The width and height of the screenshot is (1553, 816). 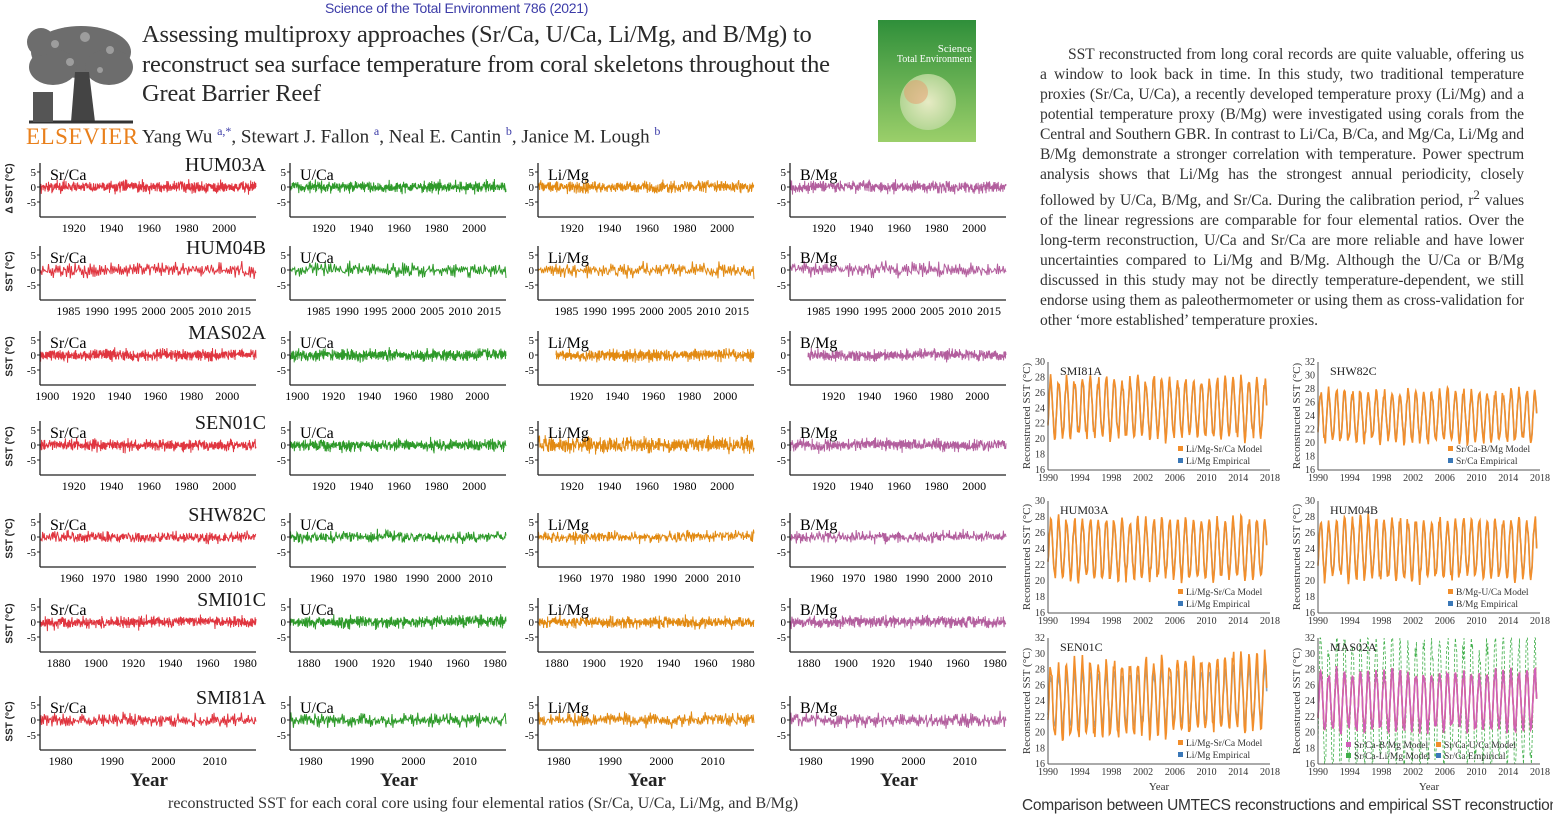 What do you see at coordinates (1350, 772) in the screenshot?
I see `x-tick-label: 1994` at bounding box center [1350, 772].